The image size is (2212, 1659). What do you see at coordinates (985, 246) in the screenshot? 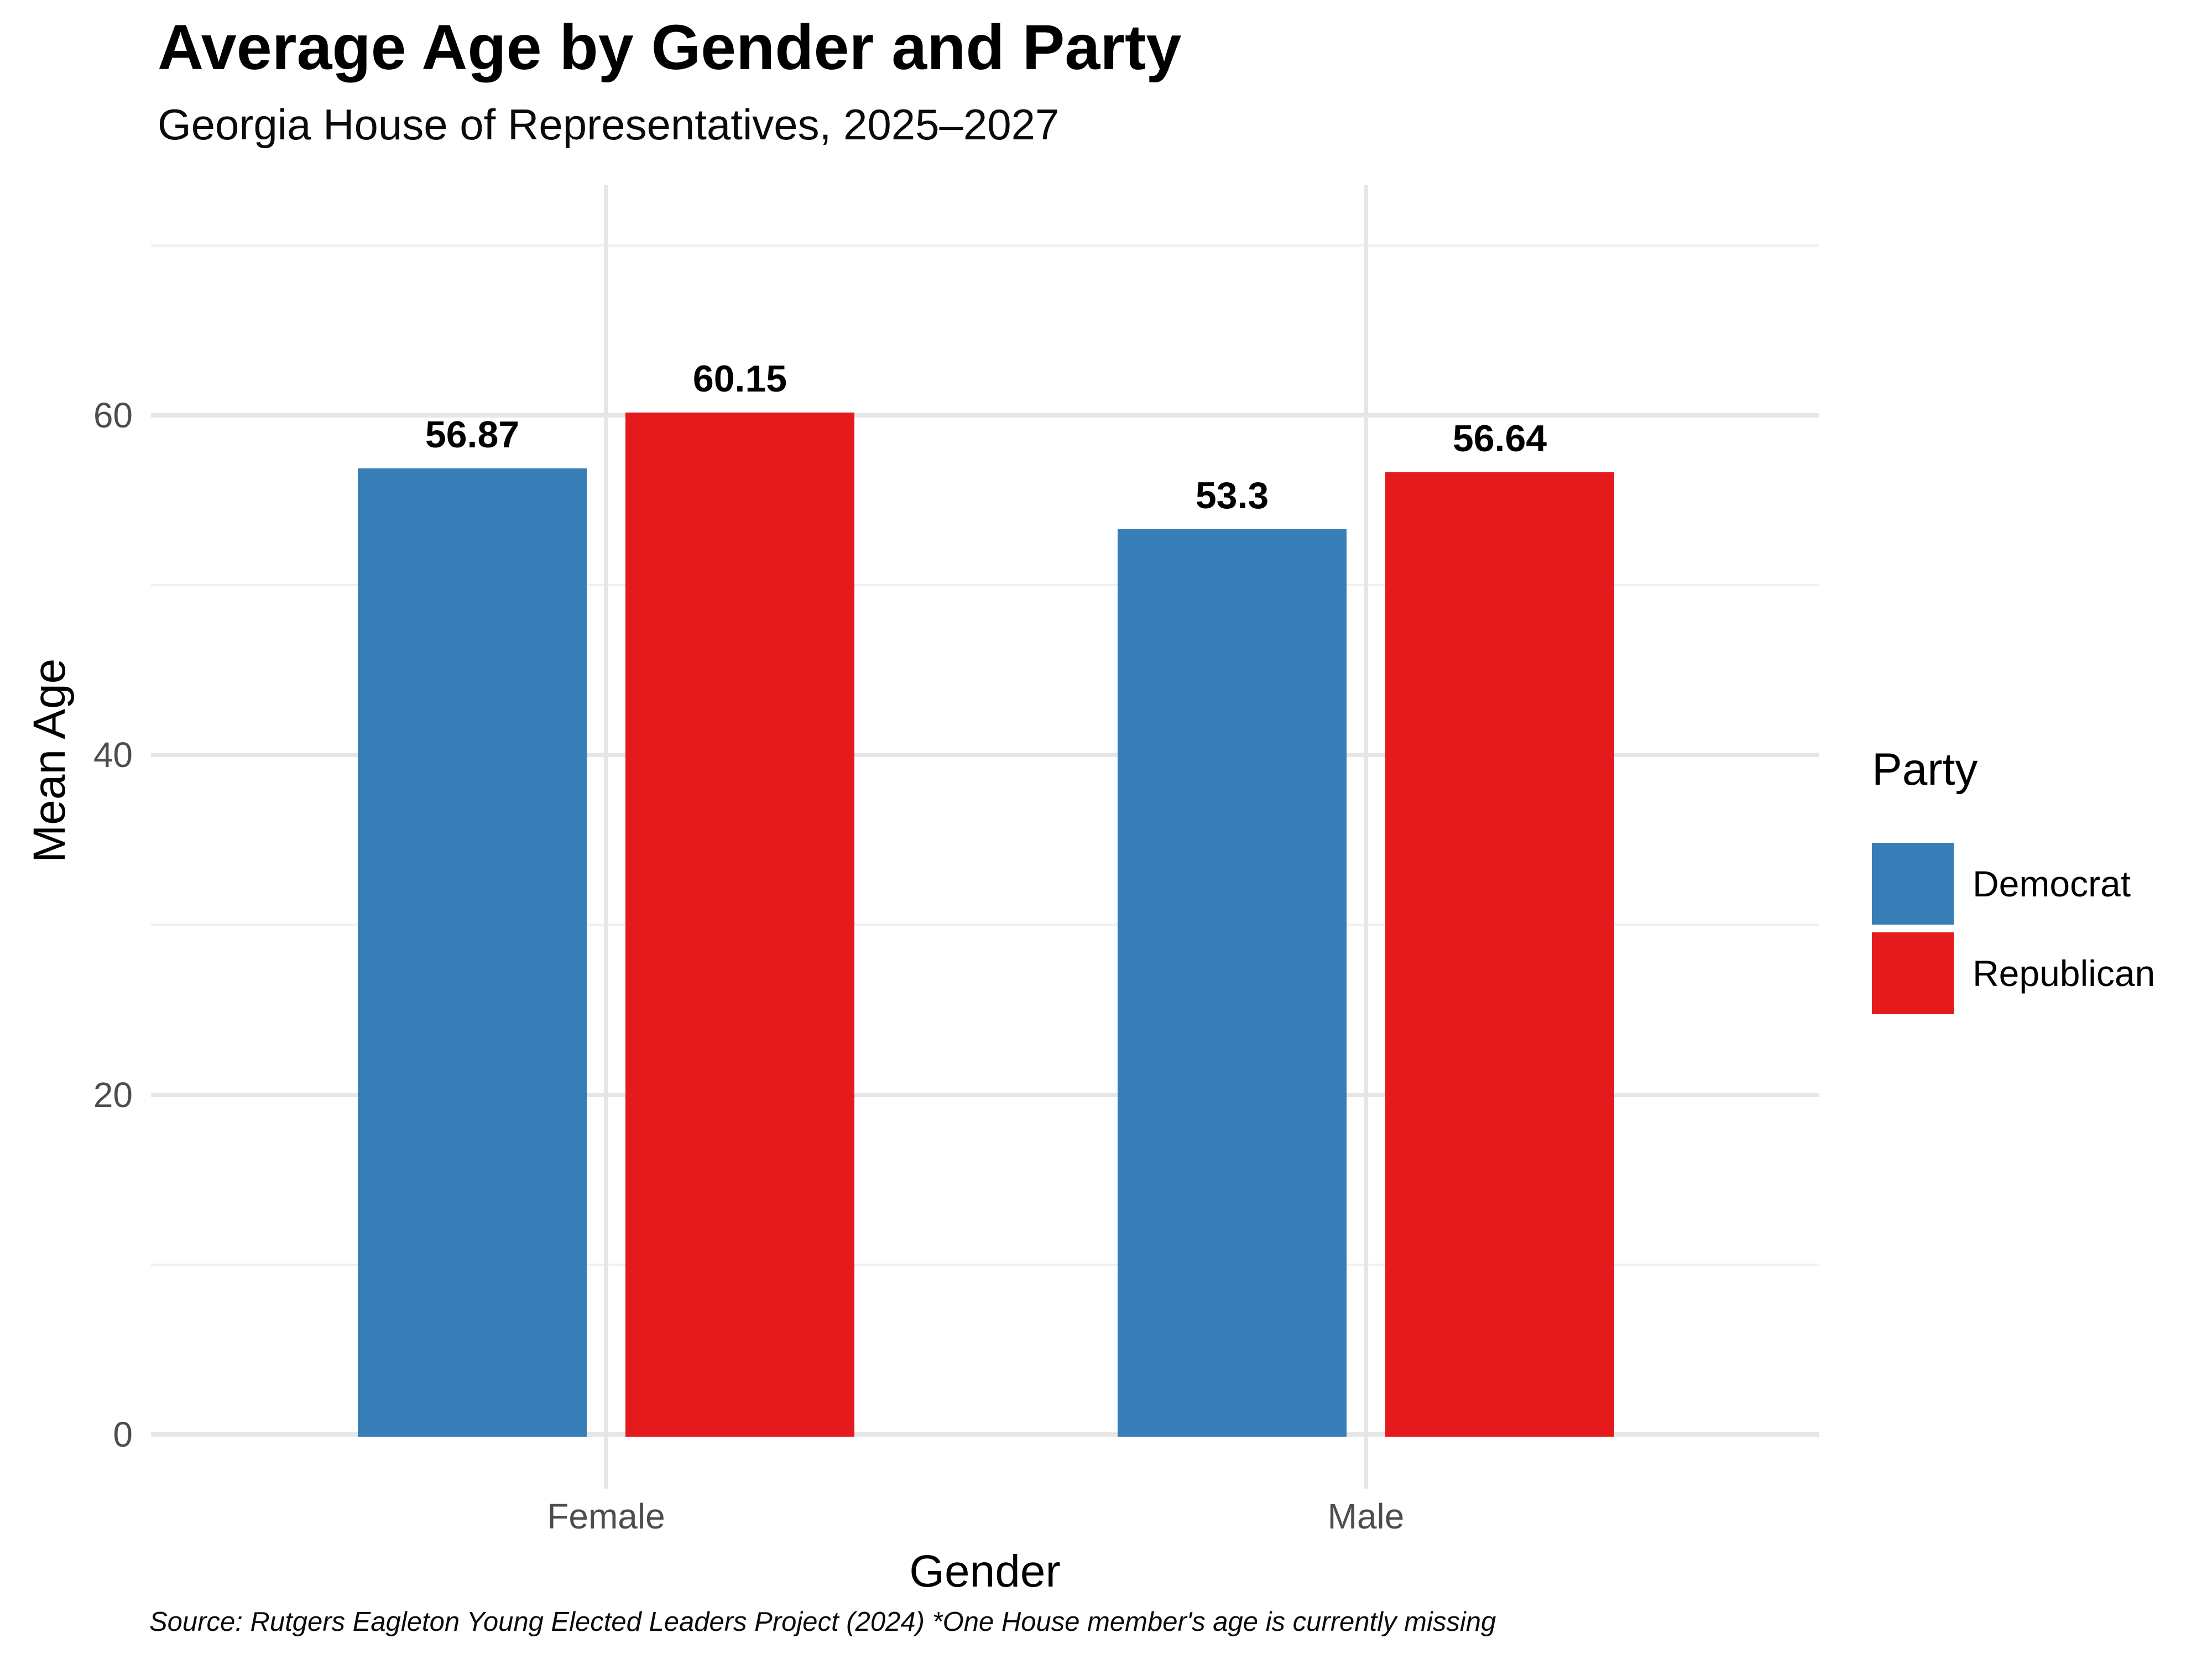
I see `gridline-minor-y70` at bounding box center [985, 246].